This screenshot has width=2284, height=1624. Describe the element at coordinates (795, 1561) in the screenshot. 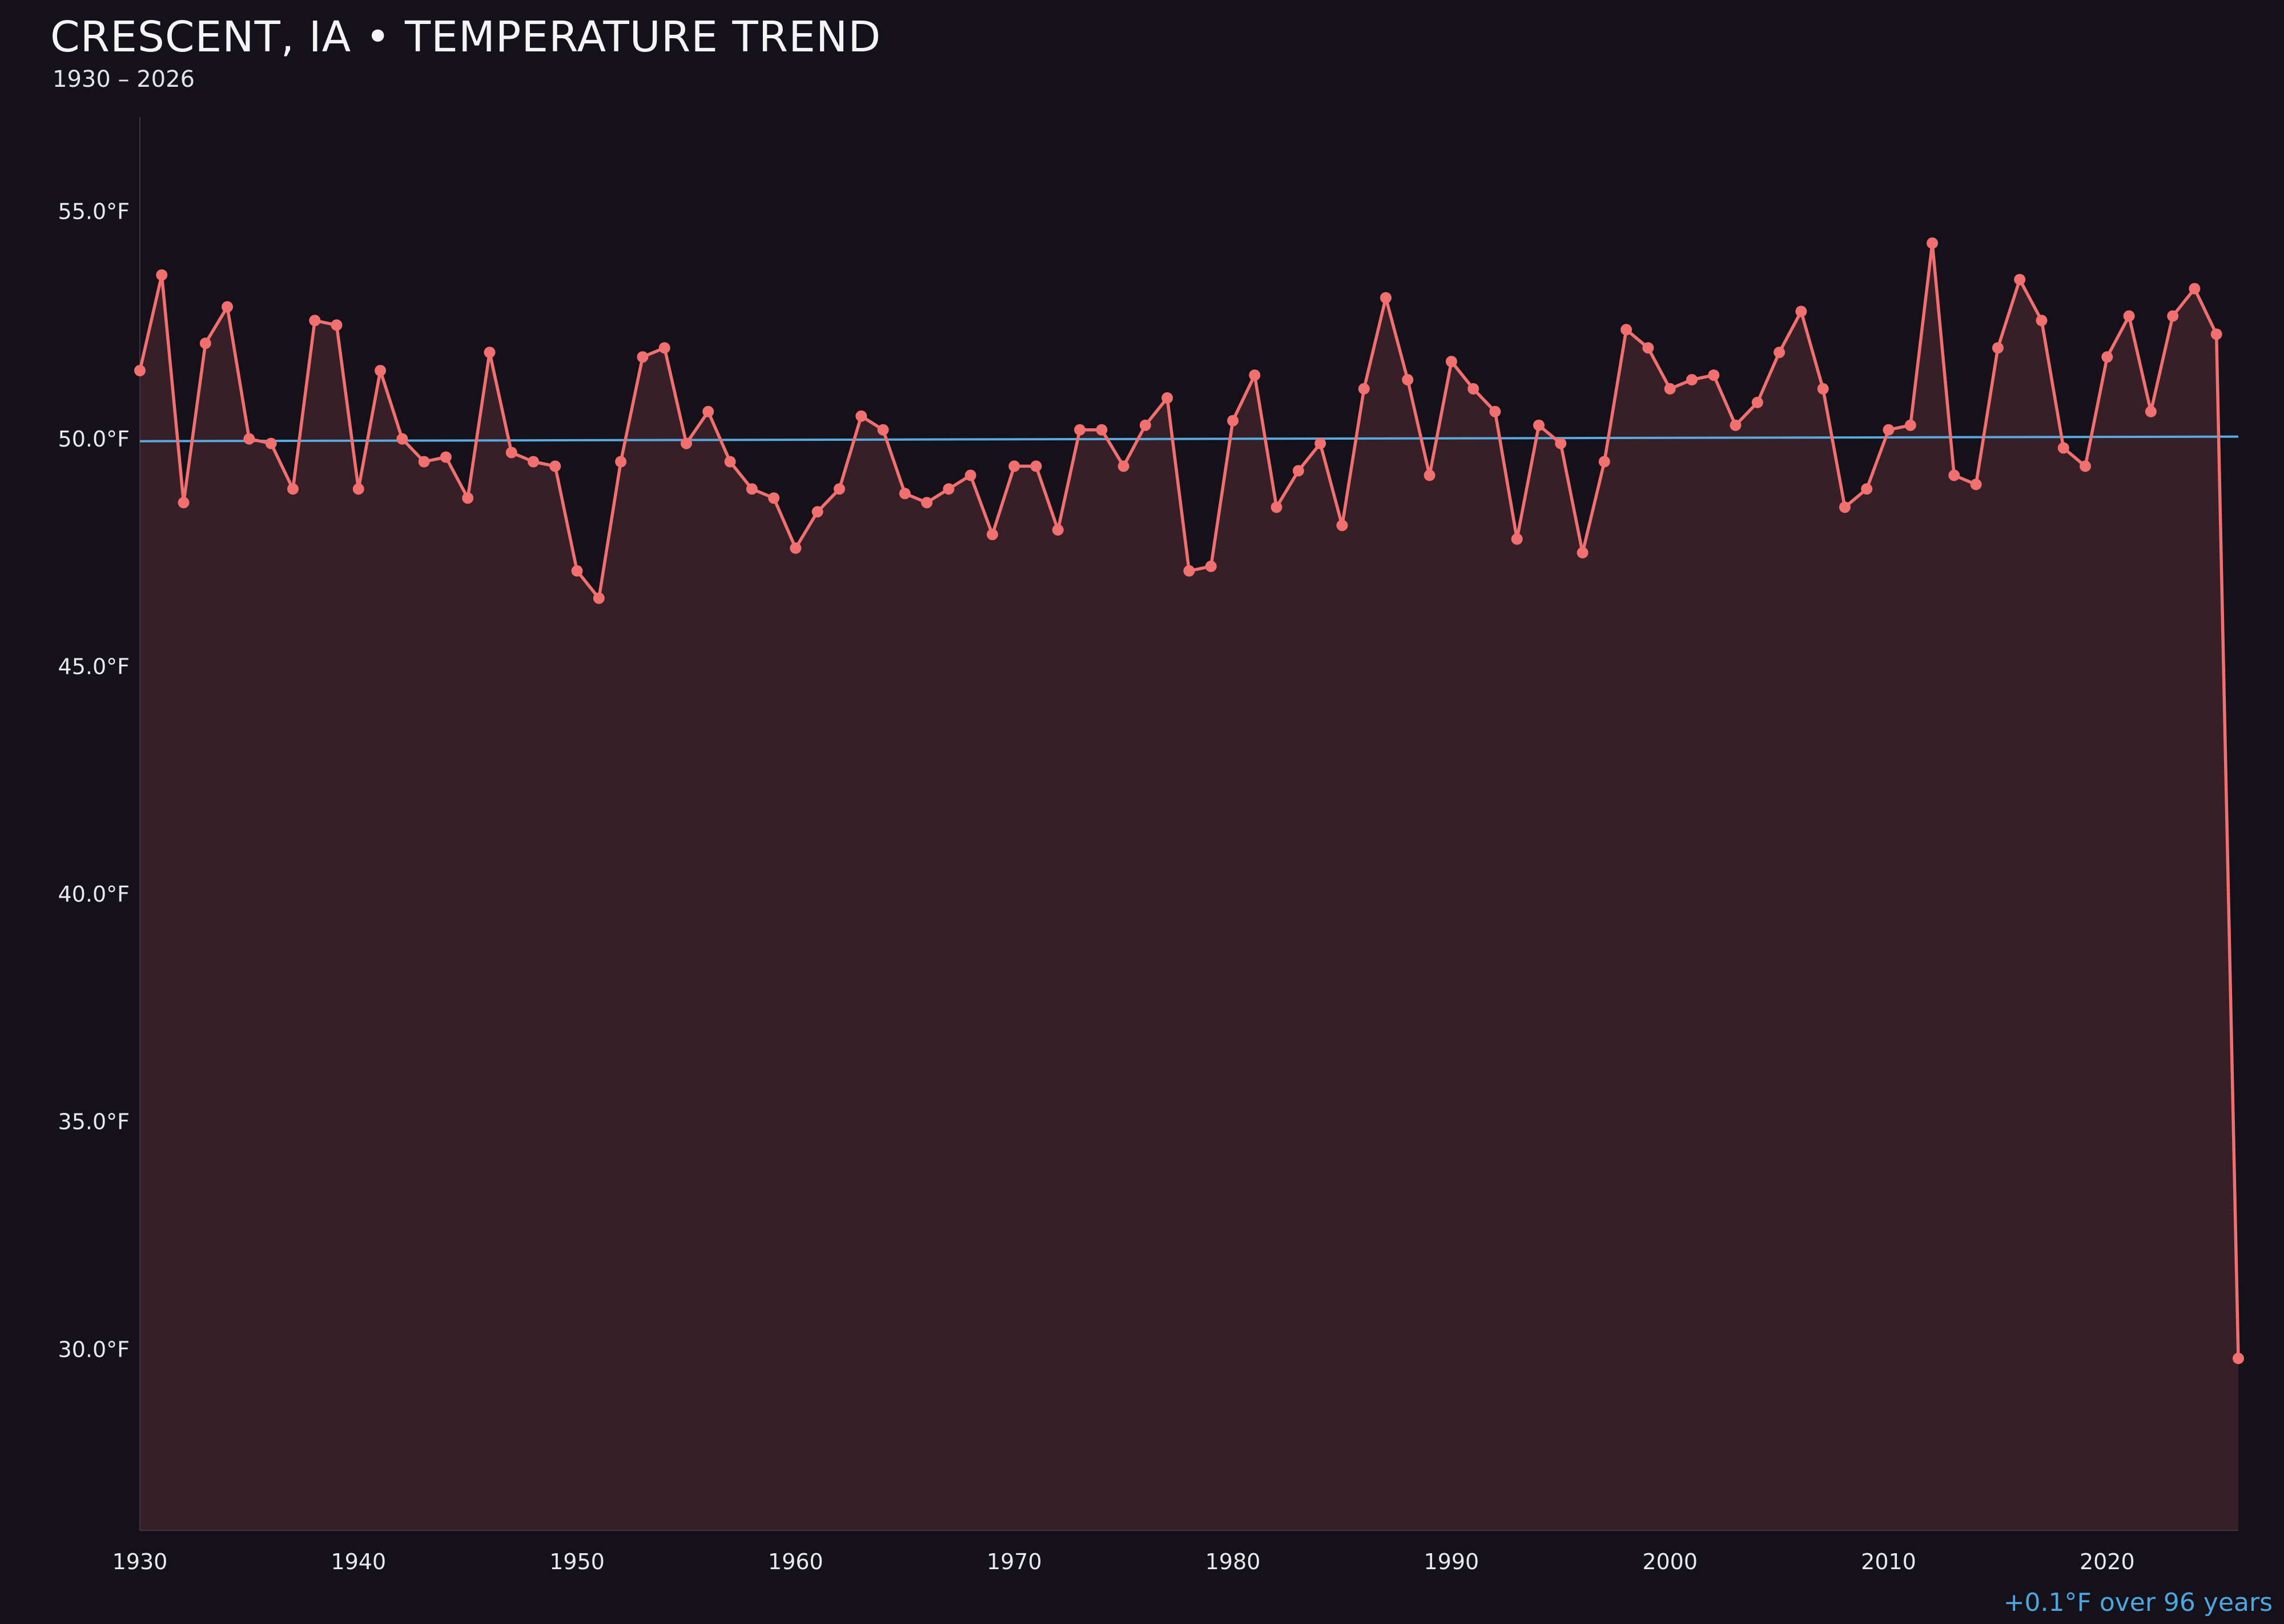

I see `x-tick-label: 1960` at that location.